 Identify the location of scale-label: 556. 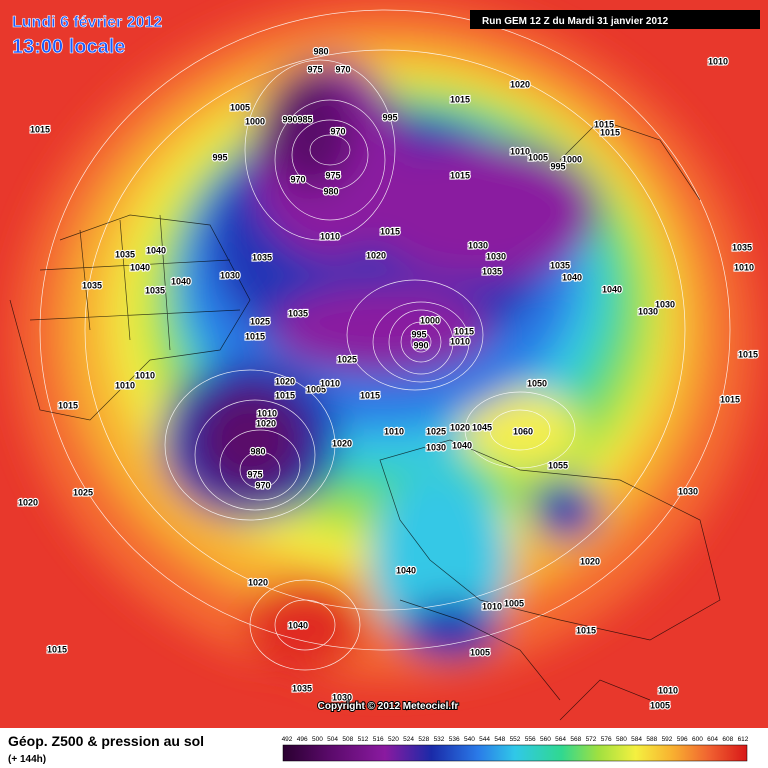
(530, 739).